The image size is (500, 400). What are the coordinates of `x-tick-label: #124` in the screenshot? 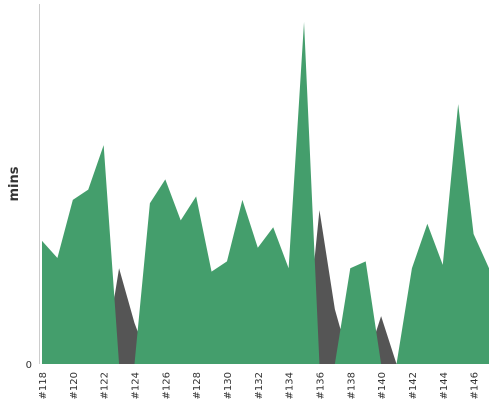 It's located at (135, 385).